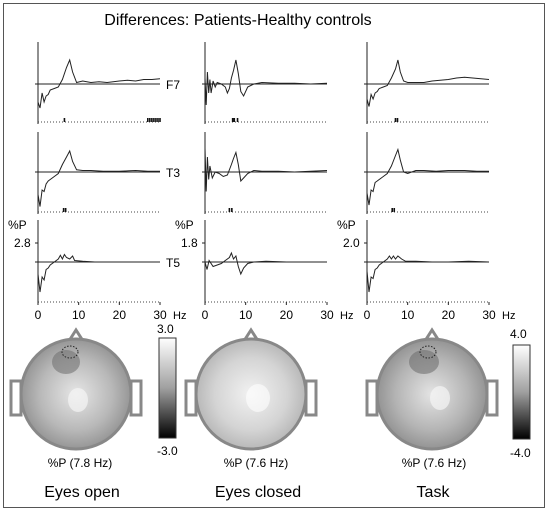 The width and height of the screenshot is (550, 513). What do you see at coordinates (520, 453) in the screenshot?
I see `colorbar-min-label: -4.0` at bounding box center [520, 453].